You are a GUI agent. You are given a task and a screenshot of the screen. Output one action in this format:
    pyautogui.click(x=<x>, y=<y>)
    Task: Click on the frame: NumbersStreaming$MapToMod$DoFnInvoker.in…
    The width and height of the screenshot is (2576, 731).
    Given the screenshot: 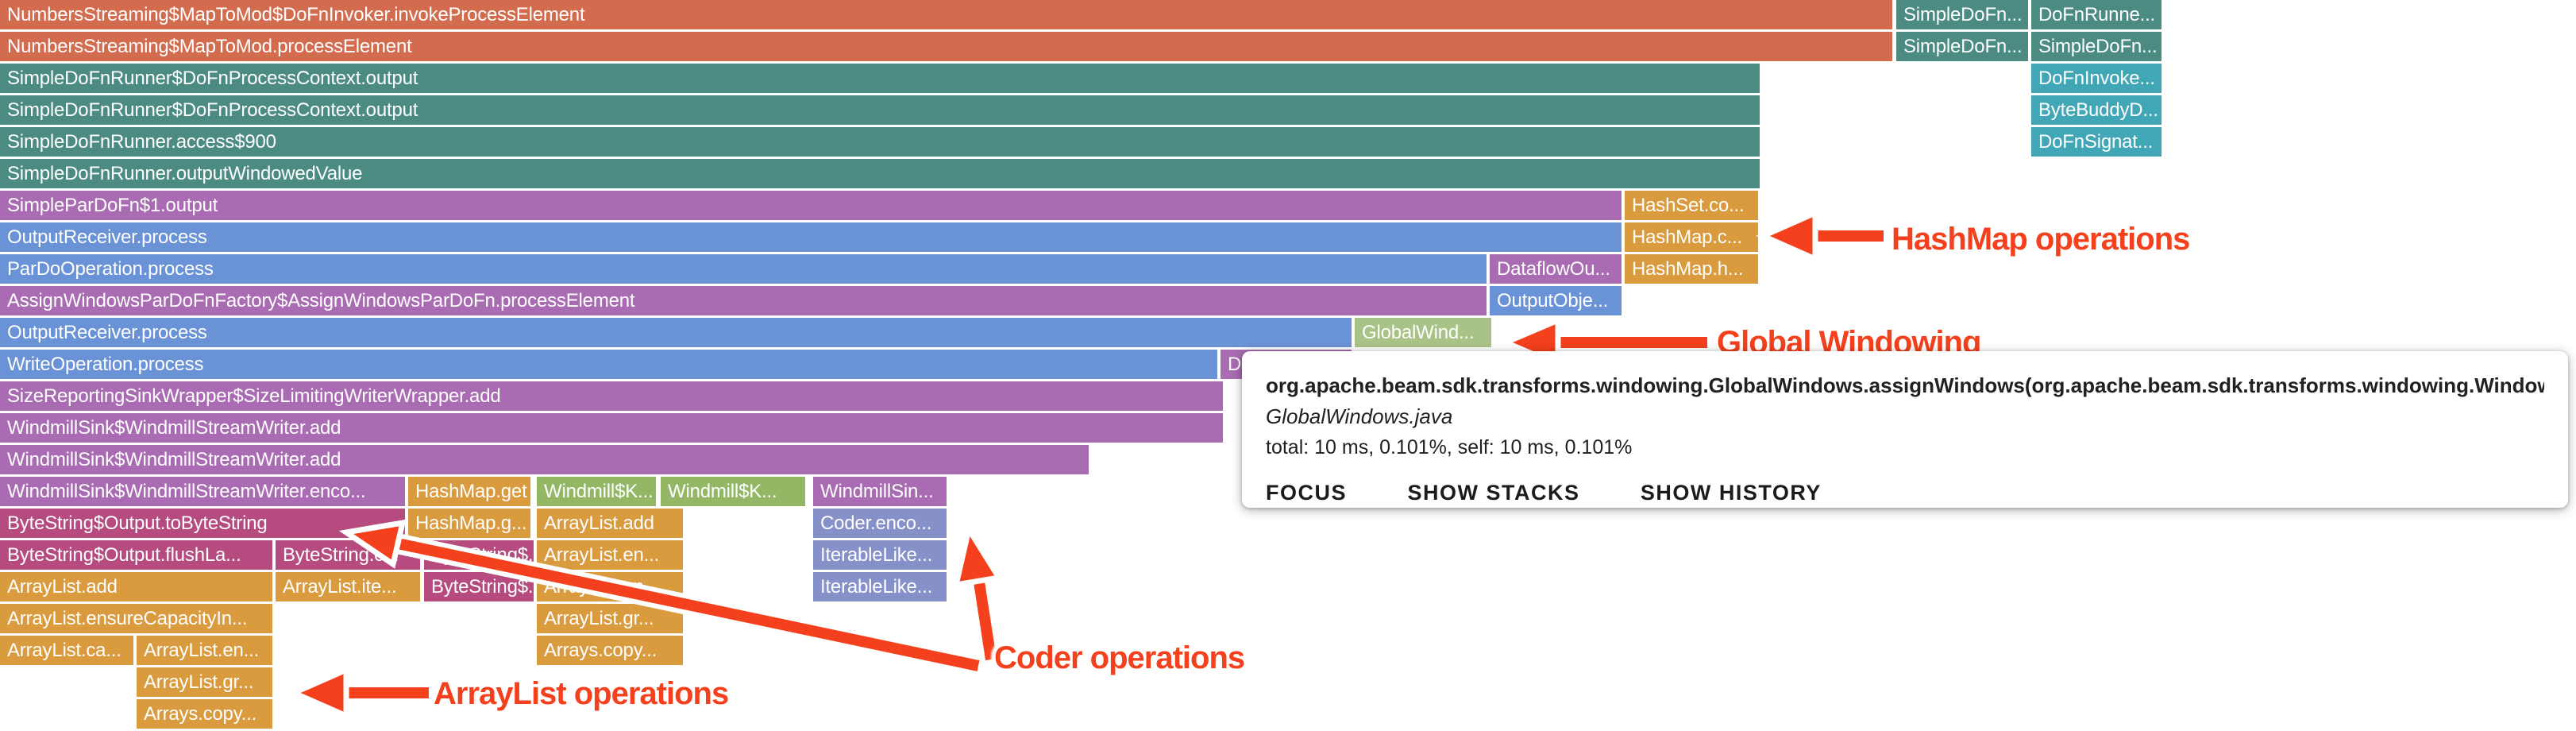 What is the action you would take?
    pyautogui.click(x=946, y=14)
    